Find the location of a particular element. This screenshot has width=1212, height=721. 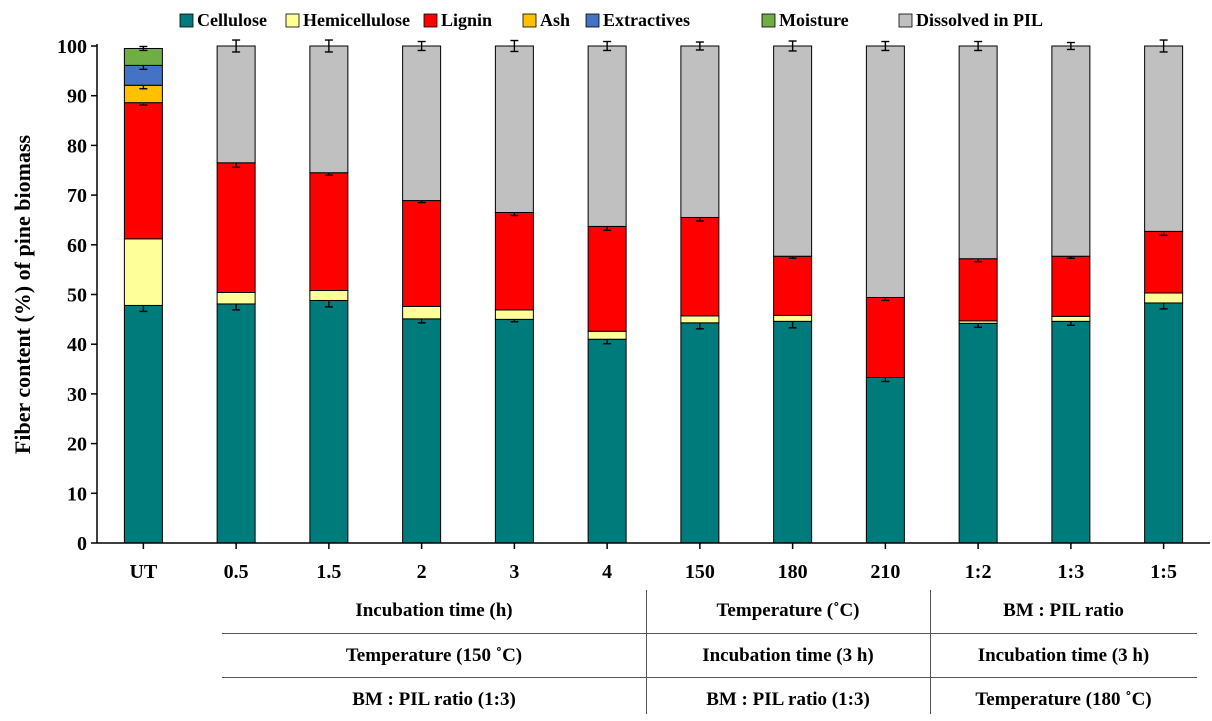

y-tick-label: 50 is located at coordinates (77, 296).